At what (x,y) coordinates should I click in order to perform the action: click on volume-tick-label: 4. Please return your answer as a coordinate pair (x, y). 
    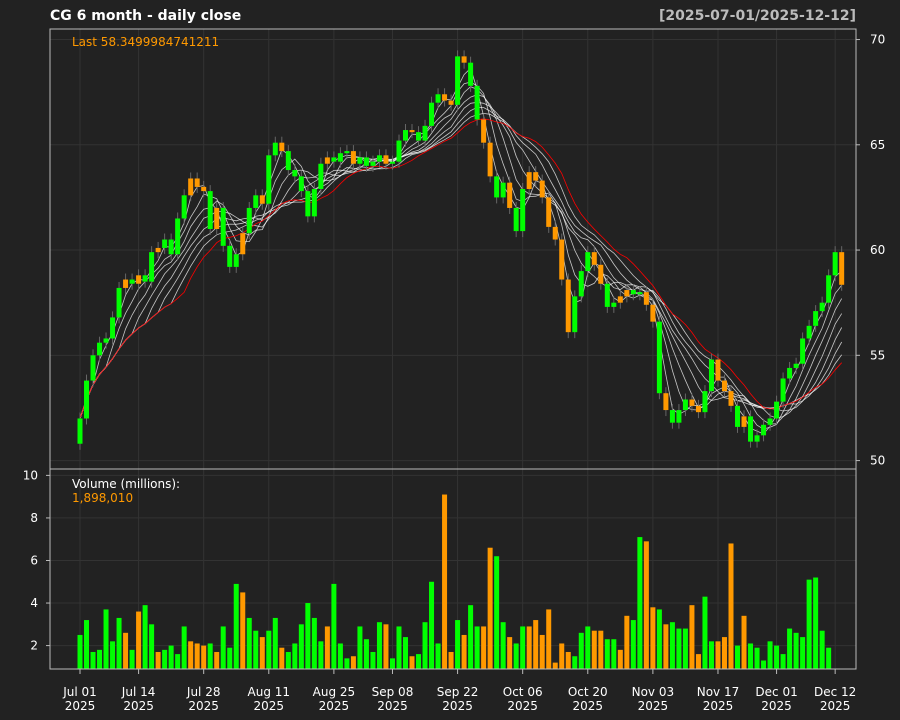
    Looking at the image, I should click on (34, 603).